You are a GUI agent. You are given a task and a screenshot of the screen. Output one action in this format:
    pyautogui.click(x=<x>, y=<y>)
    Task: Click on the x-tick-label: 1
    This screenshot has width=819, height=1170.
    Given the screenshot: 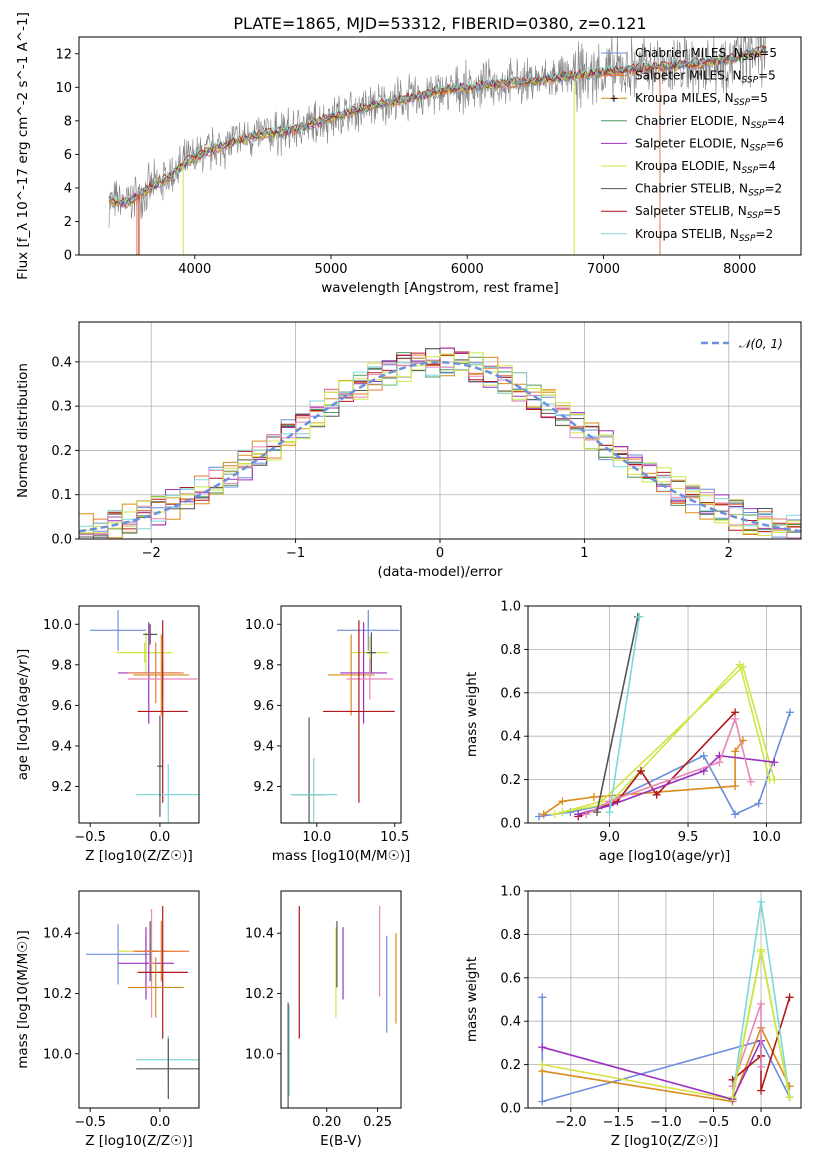 What is the action you would take?
    pyautogui.click(x=584, y=553)
    